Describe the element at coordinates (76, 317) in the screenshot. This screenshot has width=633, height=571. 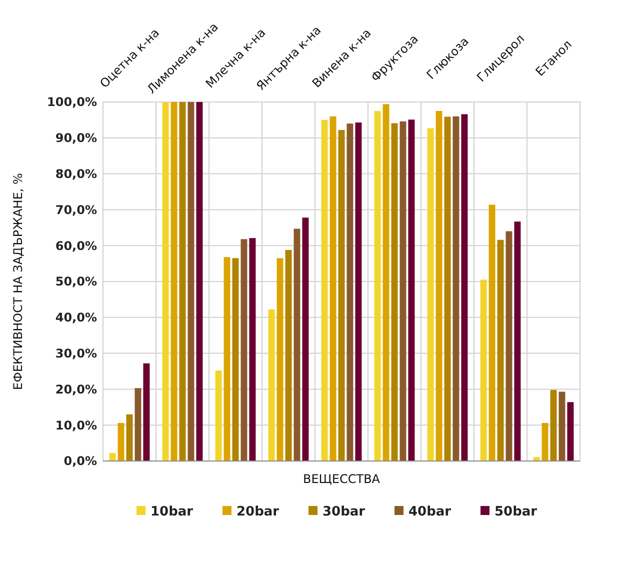
I see `y-tick-label: 40,0%` at that location.